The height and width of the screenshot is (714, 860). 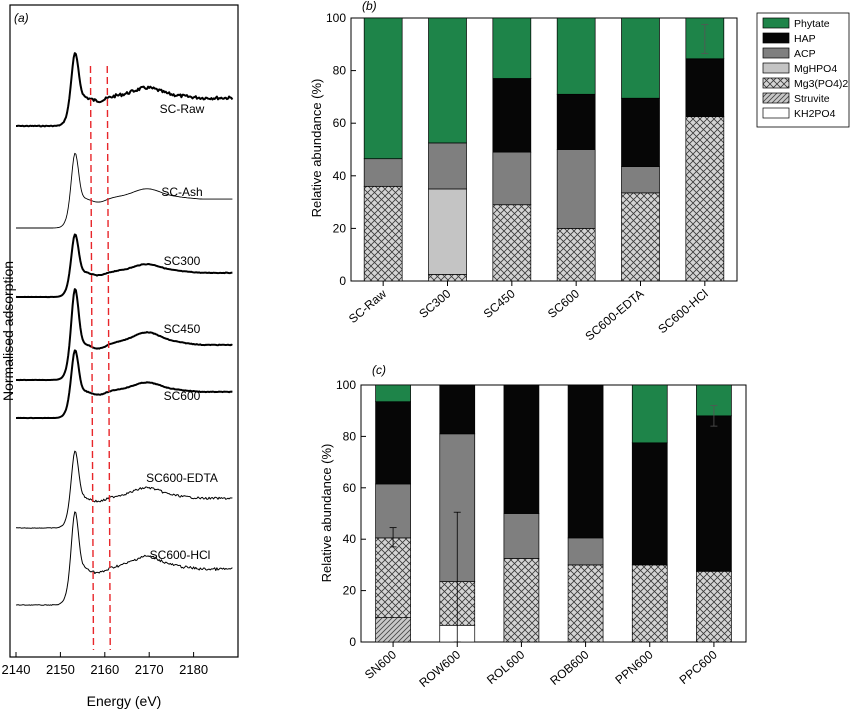 What do you see at coordinates (821, 84) in the screenshot?
I see `legend-label-mg3-po4-2: Mg3(PO4)2` at bounding box center [821, 84].